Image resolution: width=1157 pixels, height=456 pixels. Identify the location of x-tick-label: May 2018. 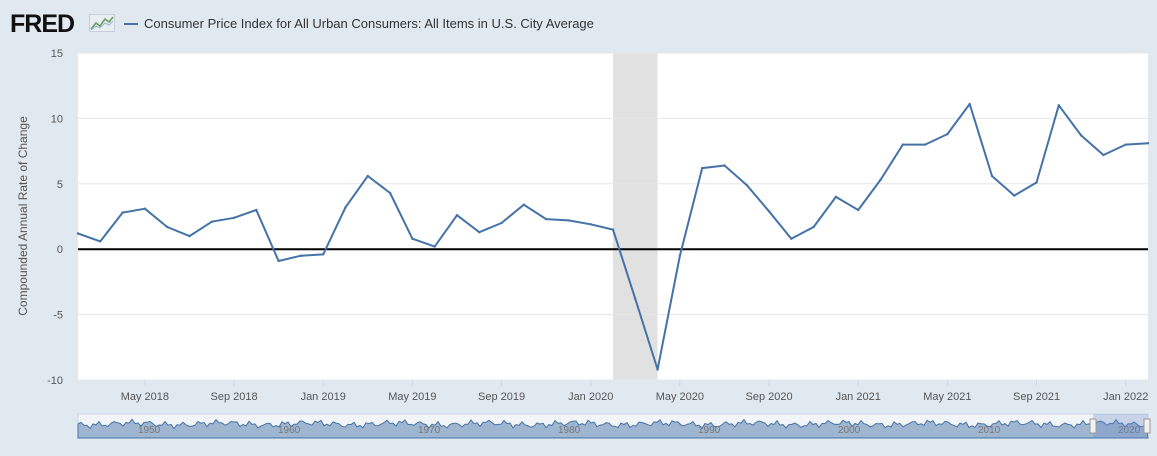
(145, 397).